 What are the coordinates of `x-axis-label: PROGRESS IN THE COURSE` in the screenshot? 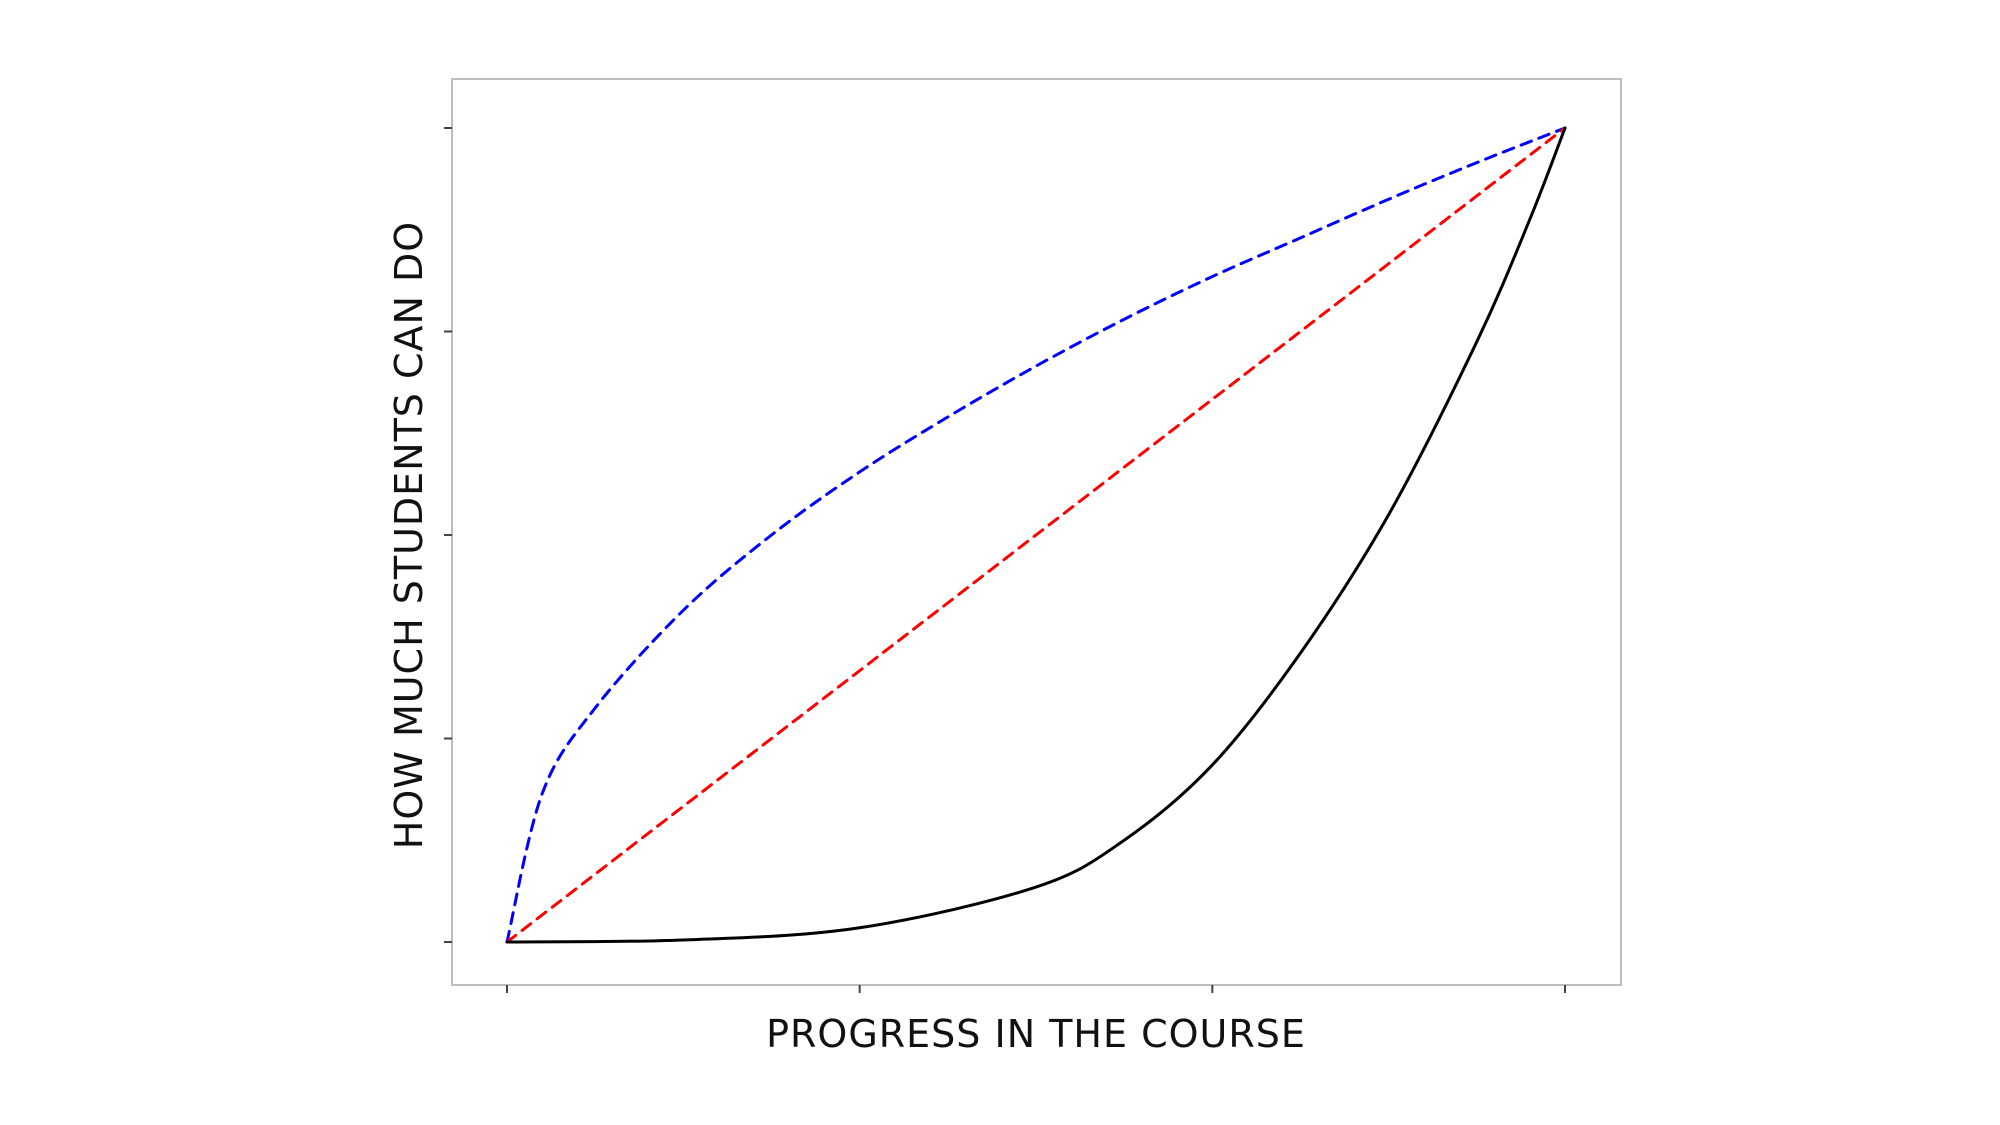 It's located at (1036, 1034).